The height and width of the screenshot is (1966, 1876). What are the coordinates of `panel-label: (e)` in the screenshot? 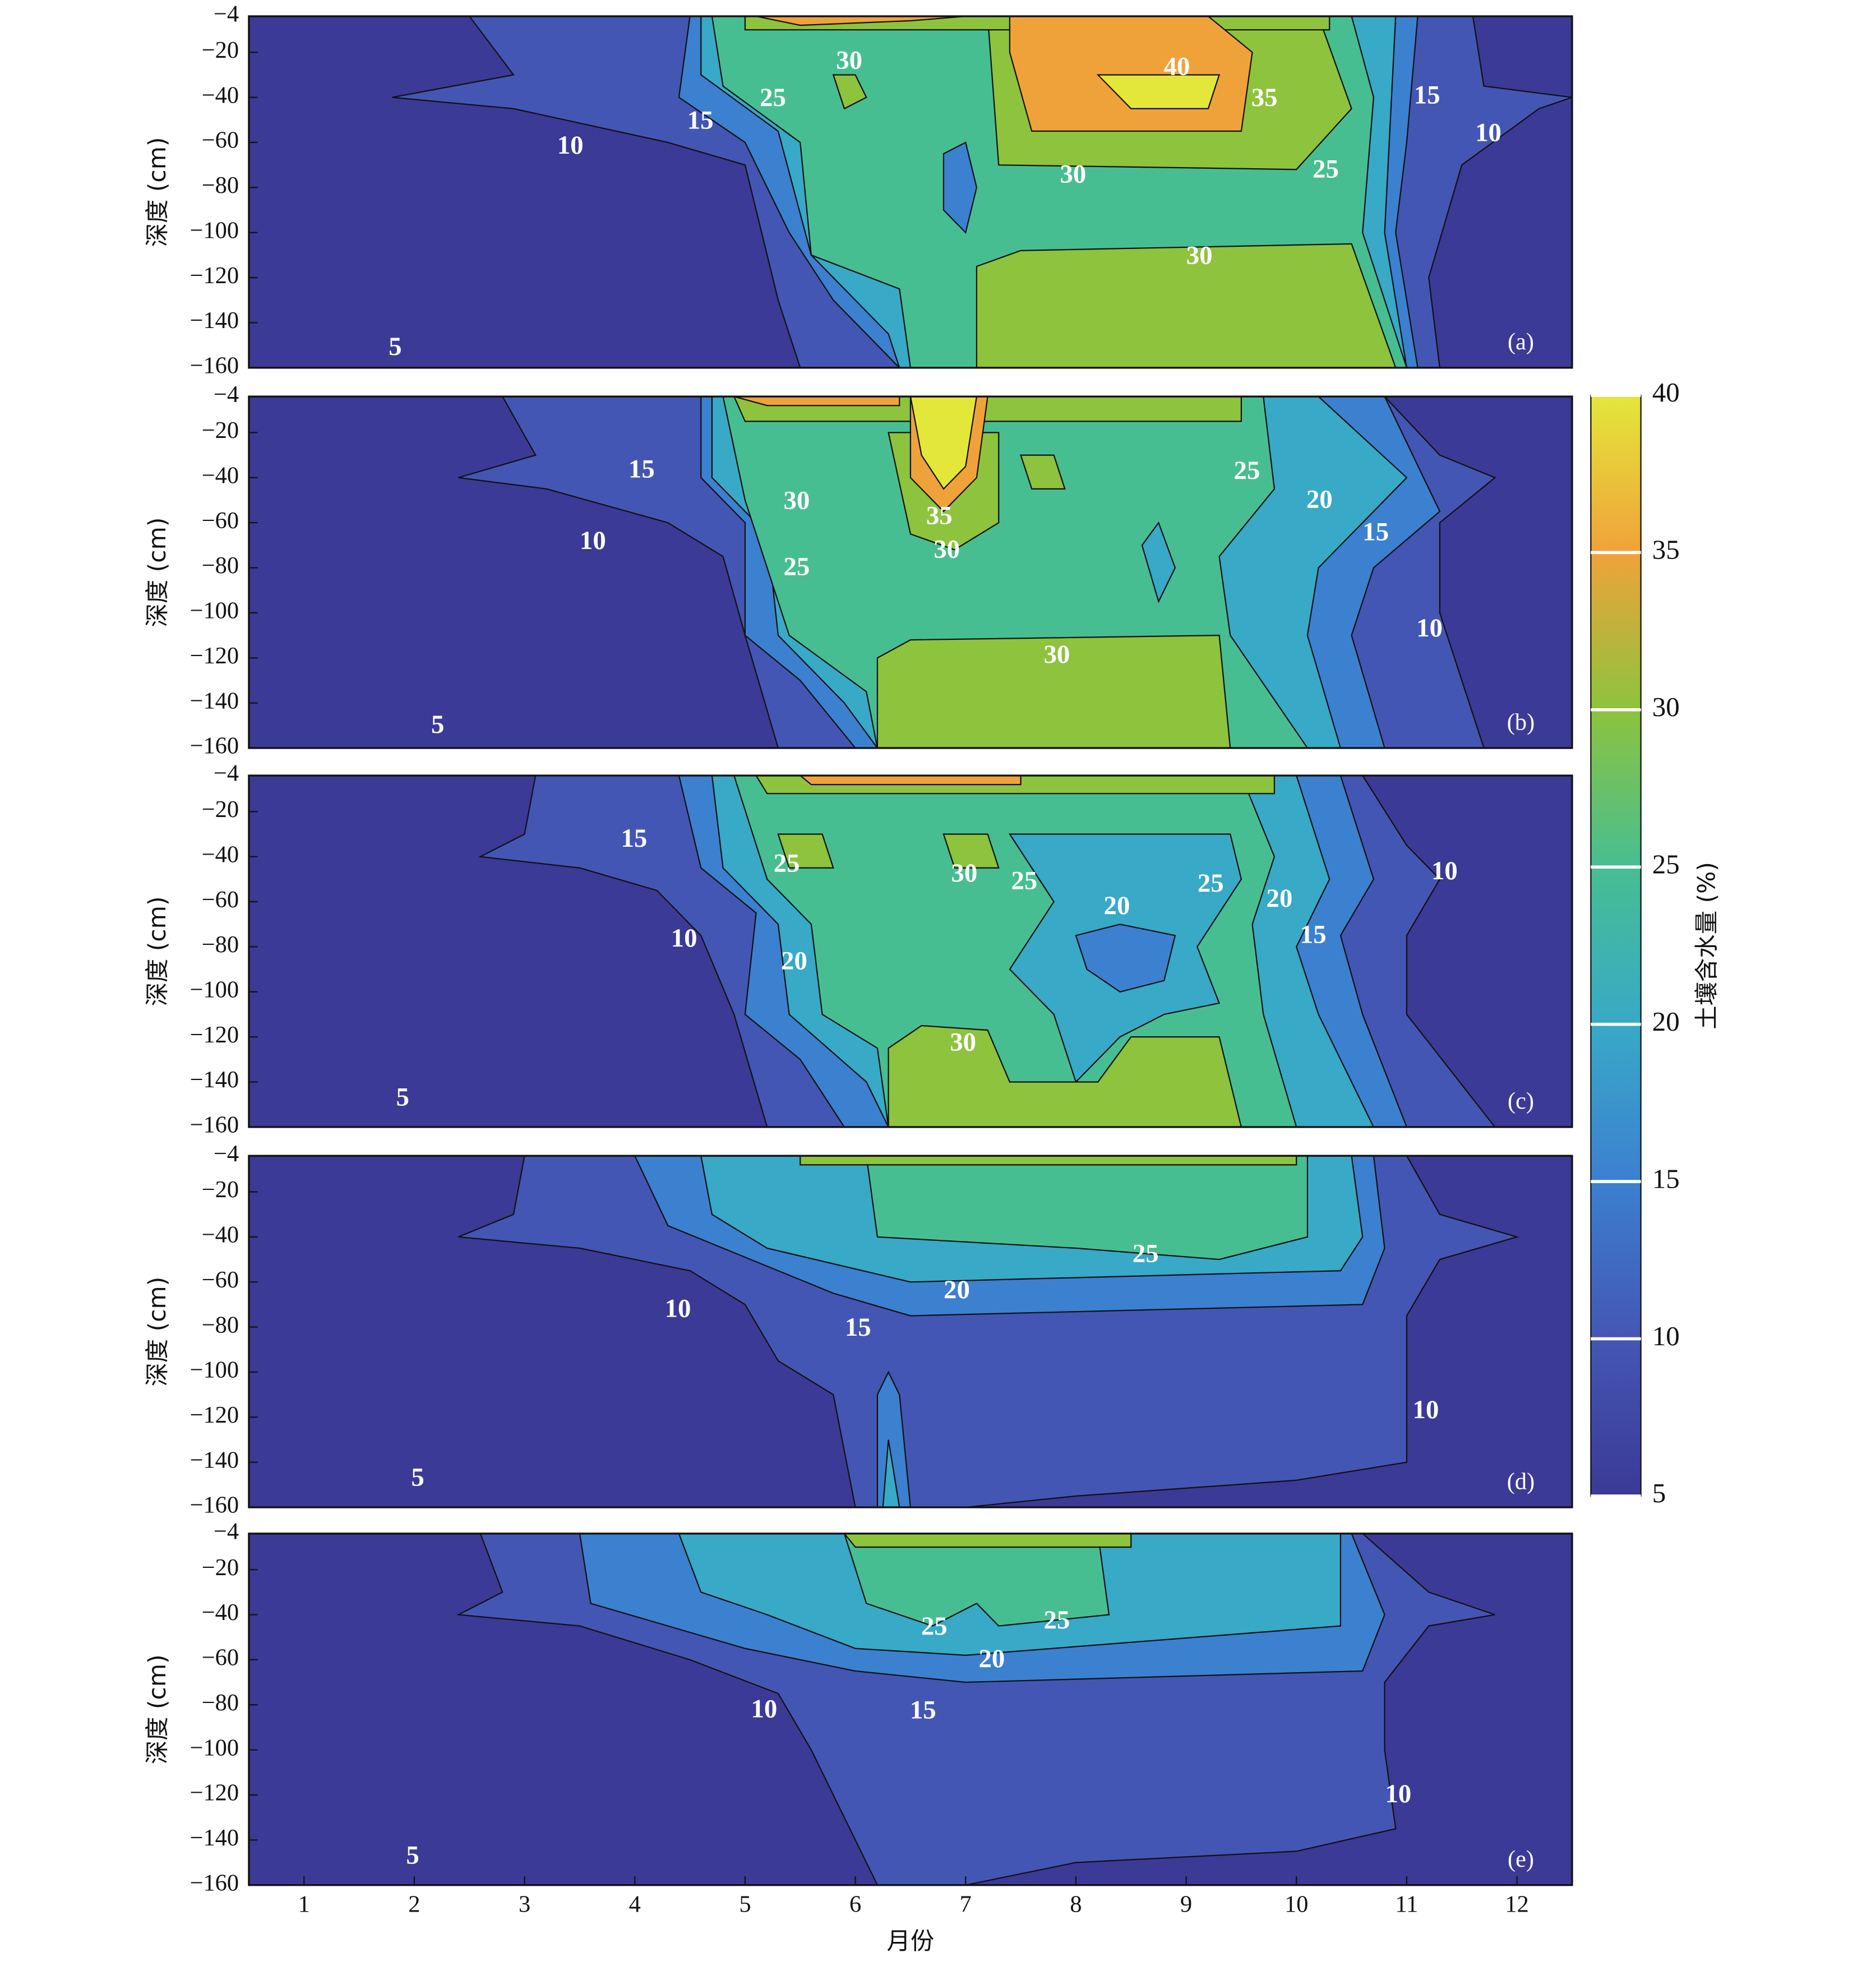 It's located at (1521, 1859).